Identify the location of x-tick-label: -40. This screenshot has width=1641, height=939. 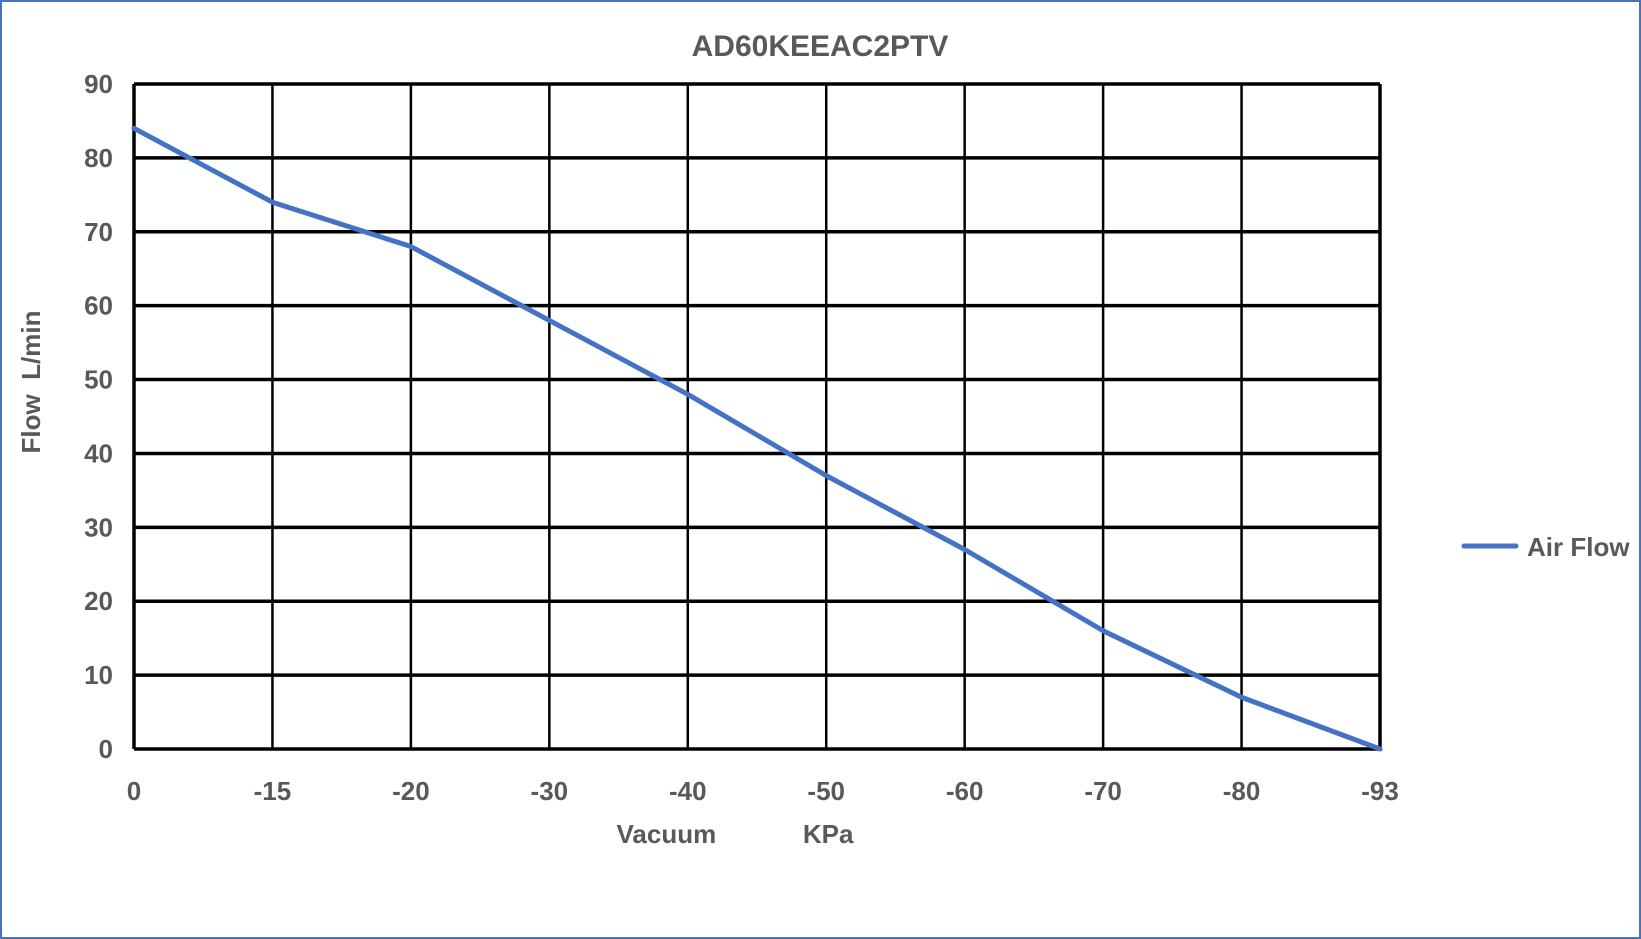
(688, 791).